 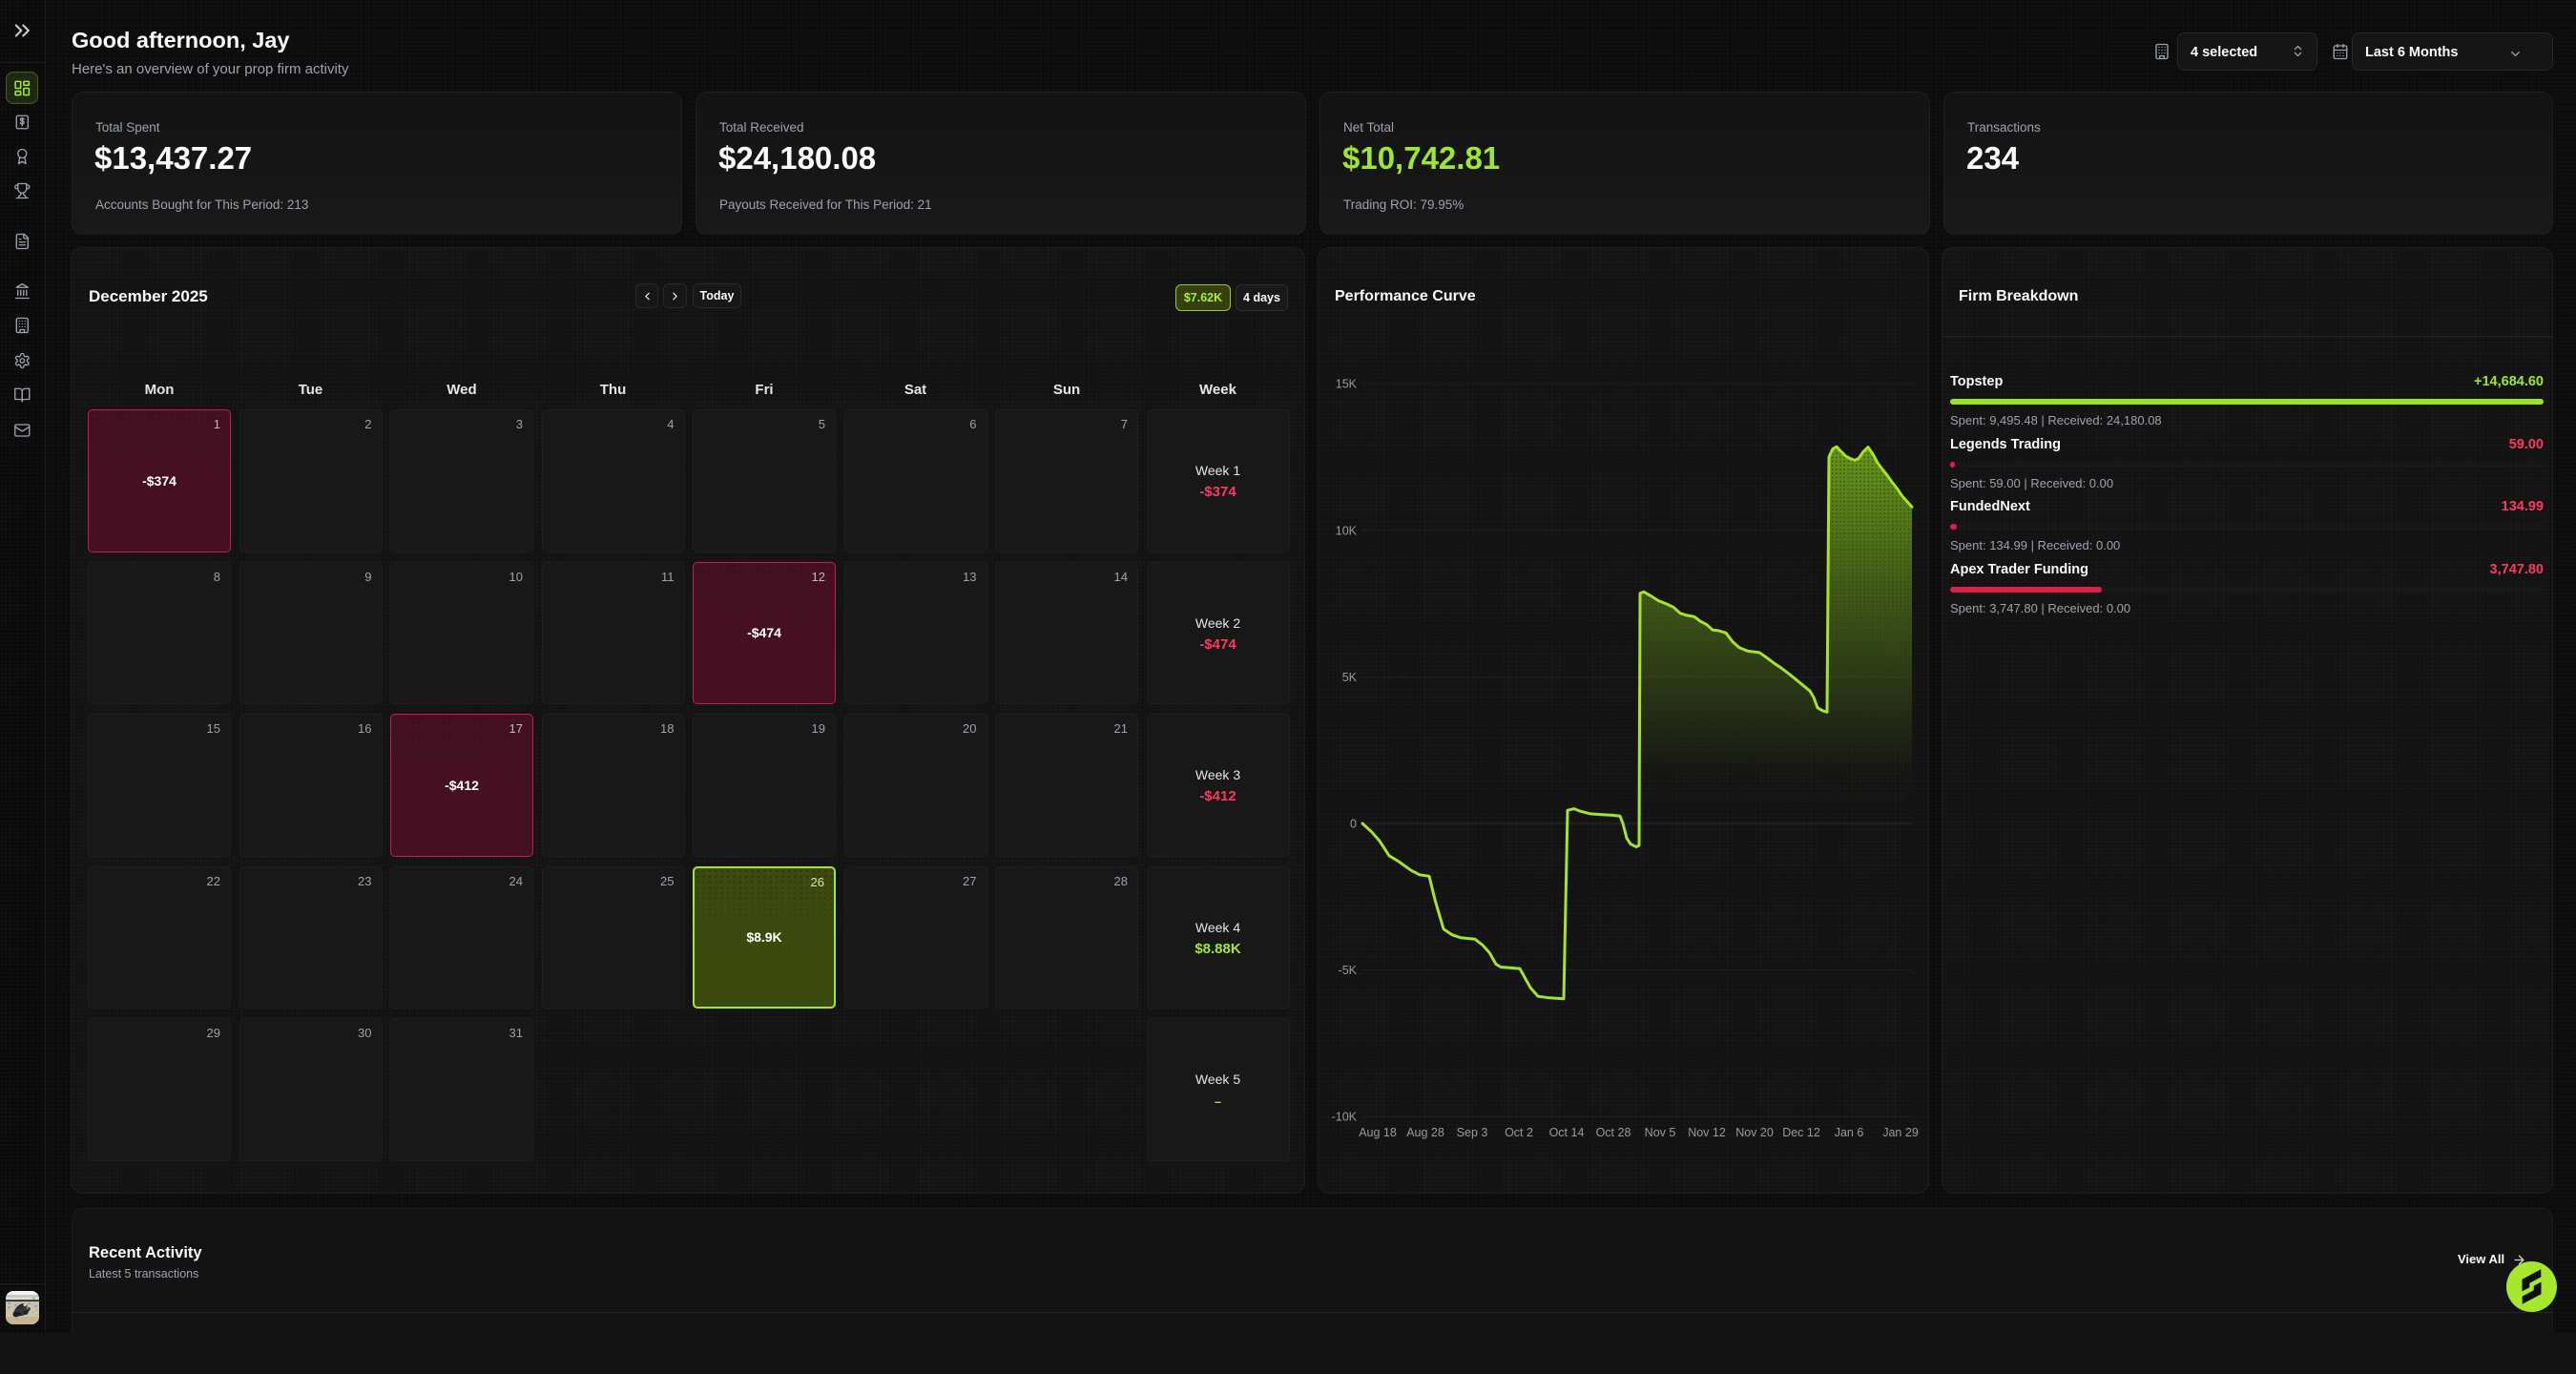 What do you see at coordinates (1350, 678) in the screenshot?
I see `svg-text: 5K` at bounding box center [1350, 678].